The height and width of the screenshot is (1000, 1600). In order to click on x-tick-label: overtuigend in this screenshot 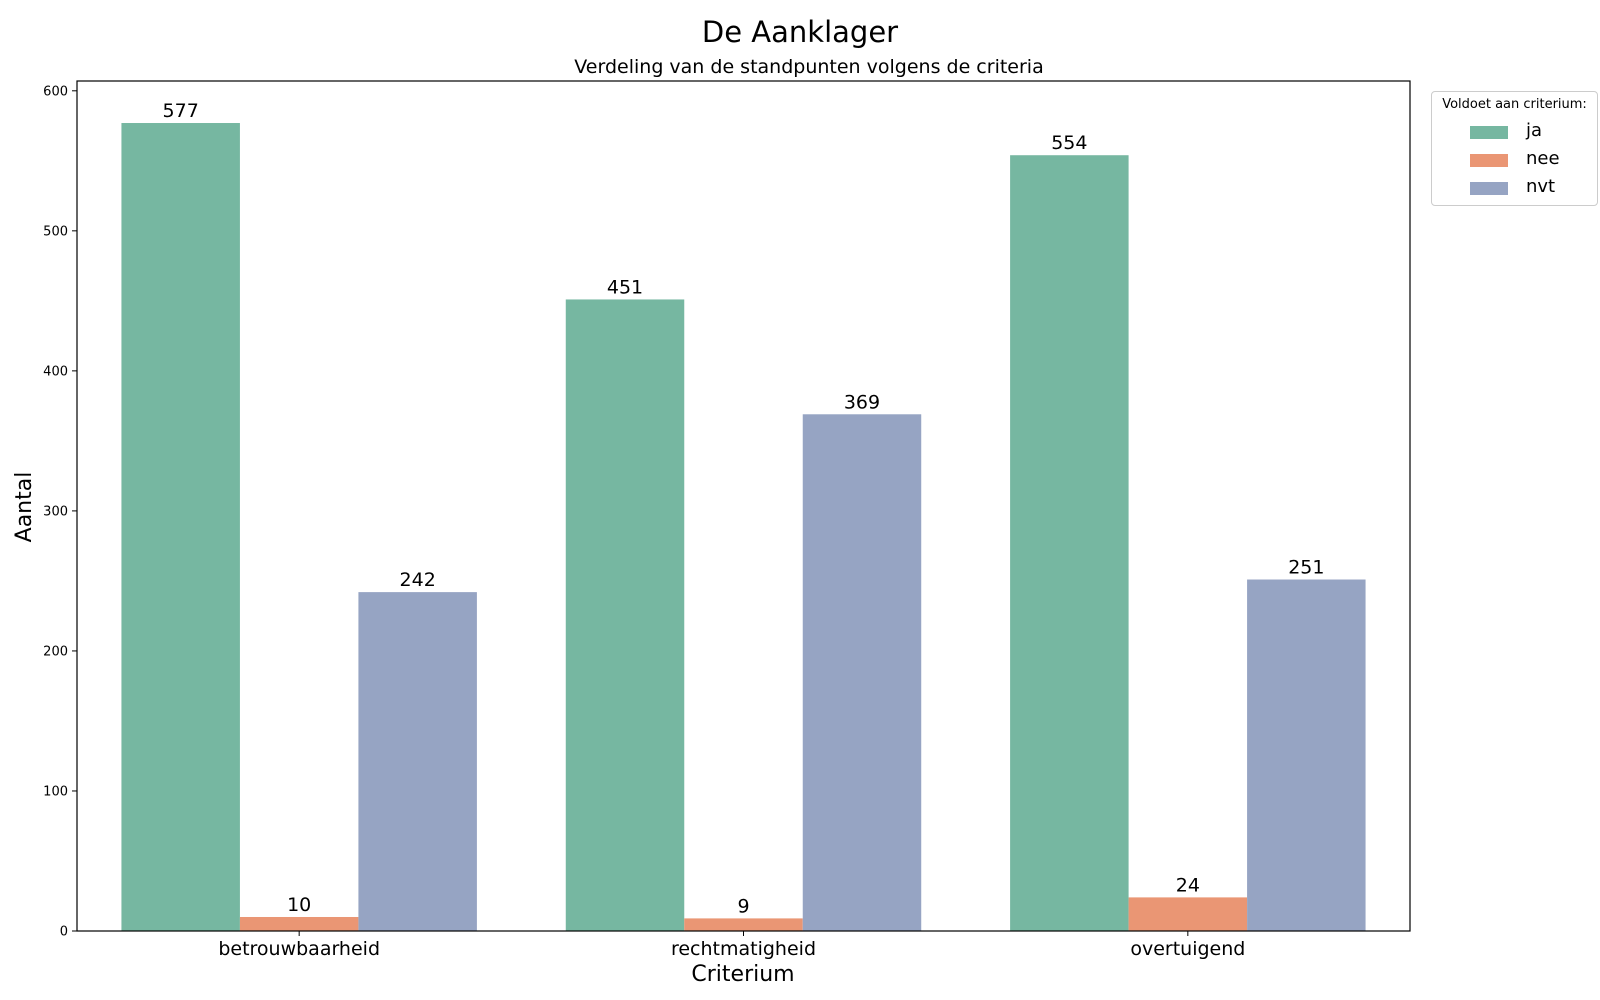, I will do `click(1187, 949)`.